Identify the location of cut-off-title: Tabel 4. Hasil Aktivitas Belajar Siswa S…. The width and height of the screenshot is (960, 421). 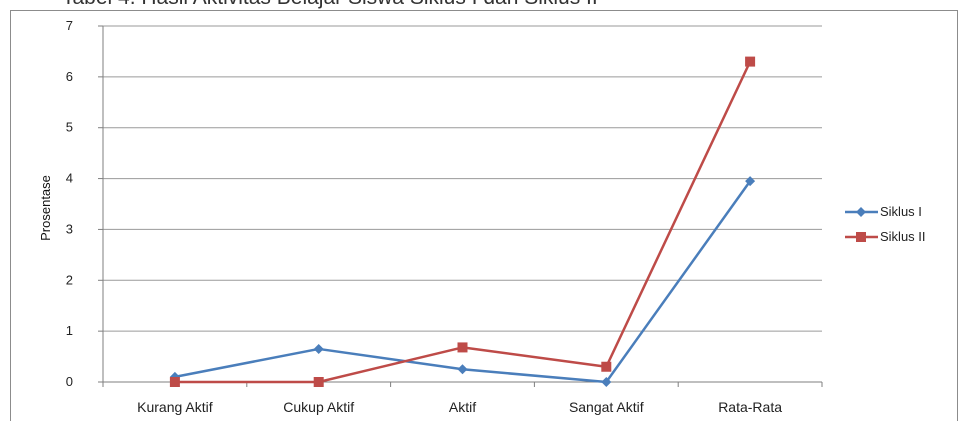
(330, 5).